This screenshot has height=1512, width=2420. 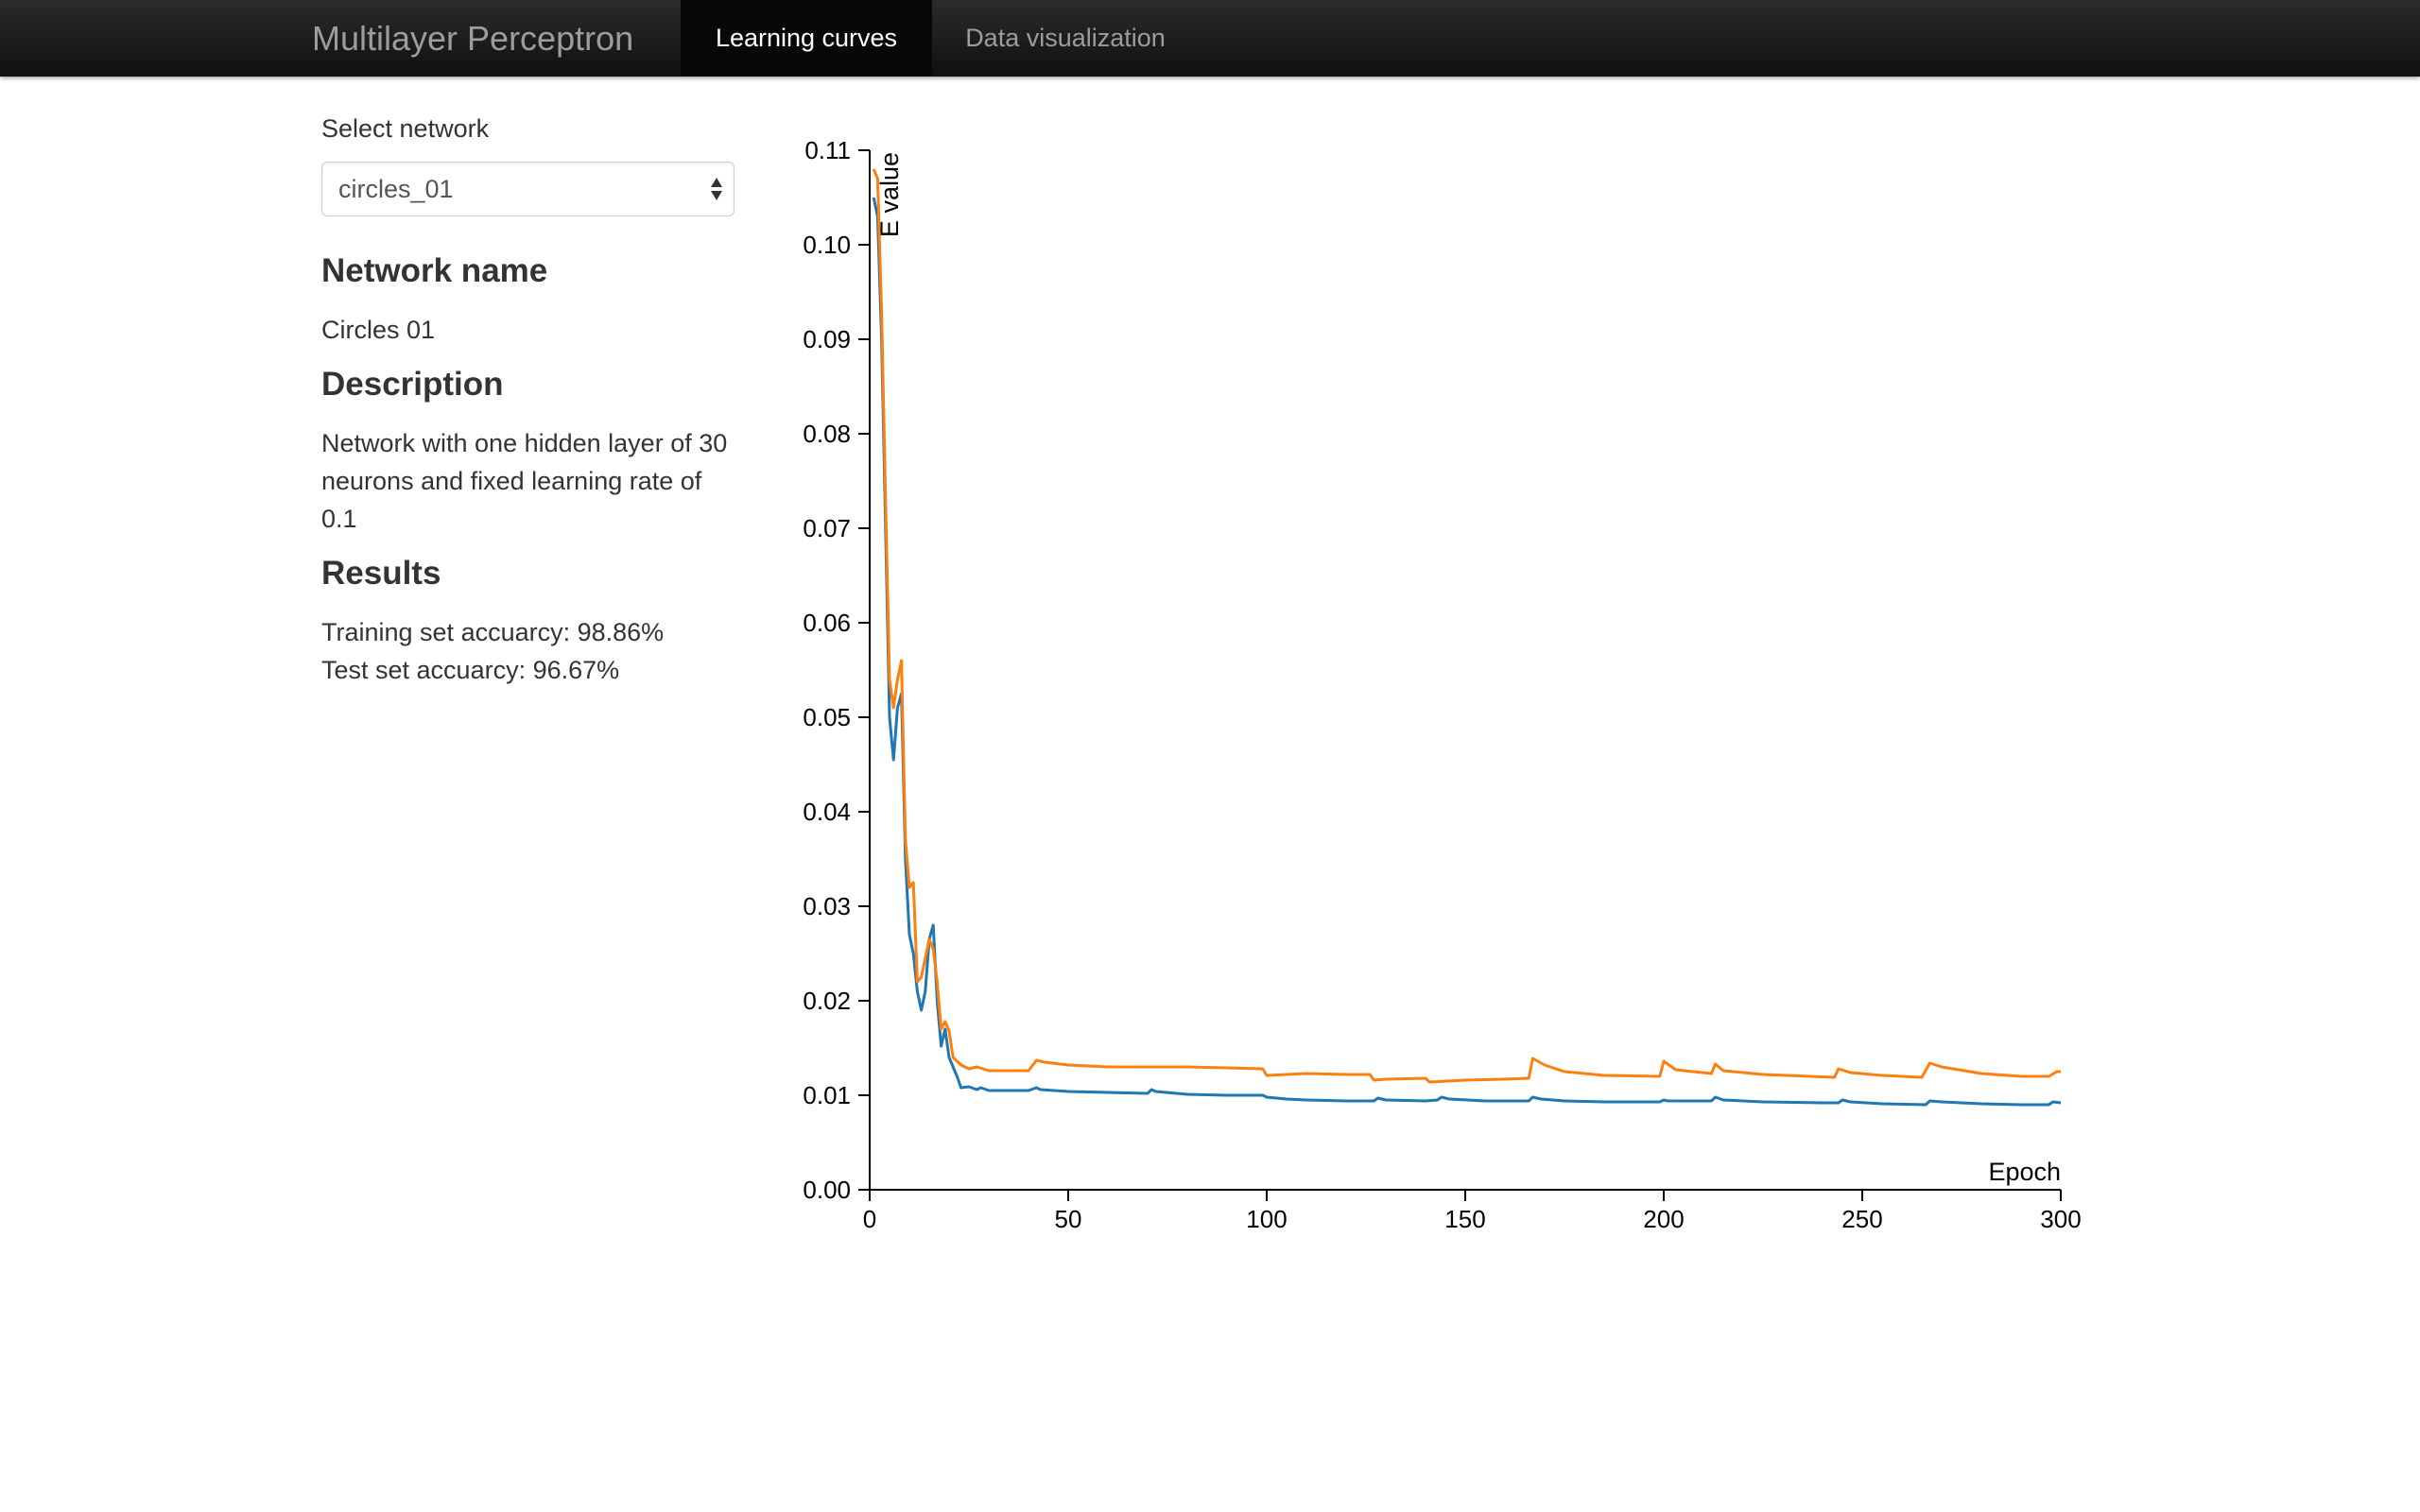 What do you see at coordinates (1065, 38) in the screenshot?
I see `tab-data-visualization: Data visualization` at bounding box center [1065, 38].